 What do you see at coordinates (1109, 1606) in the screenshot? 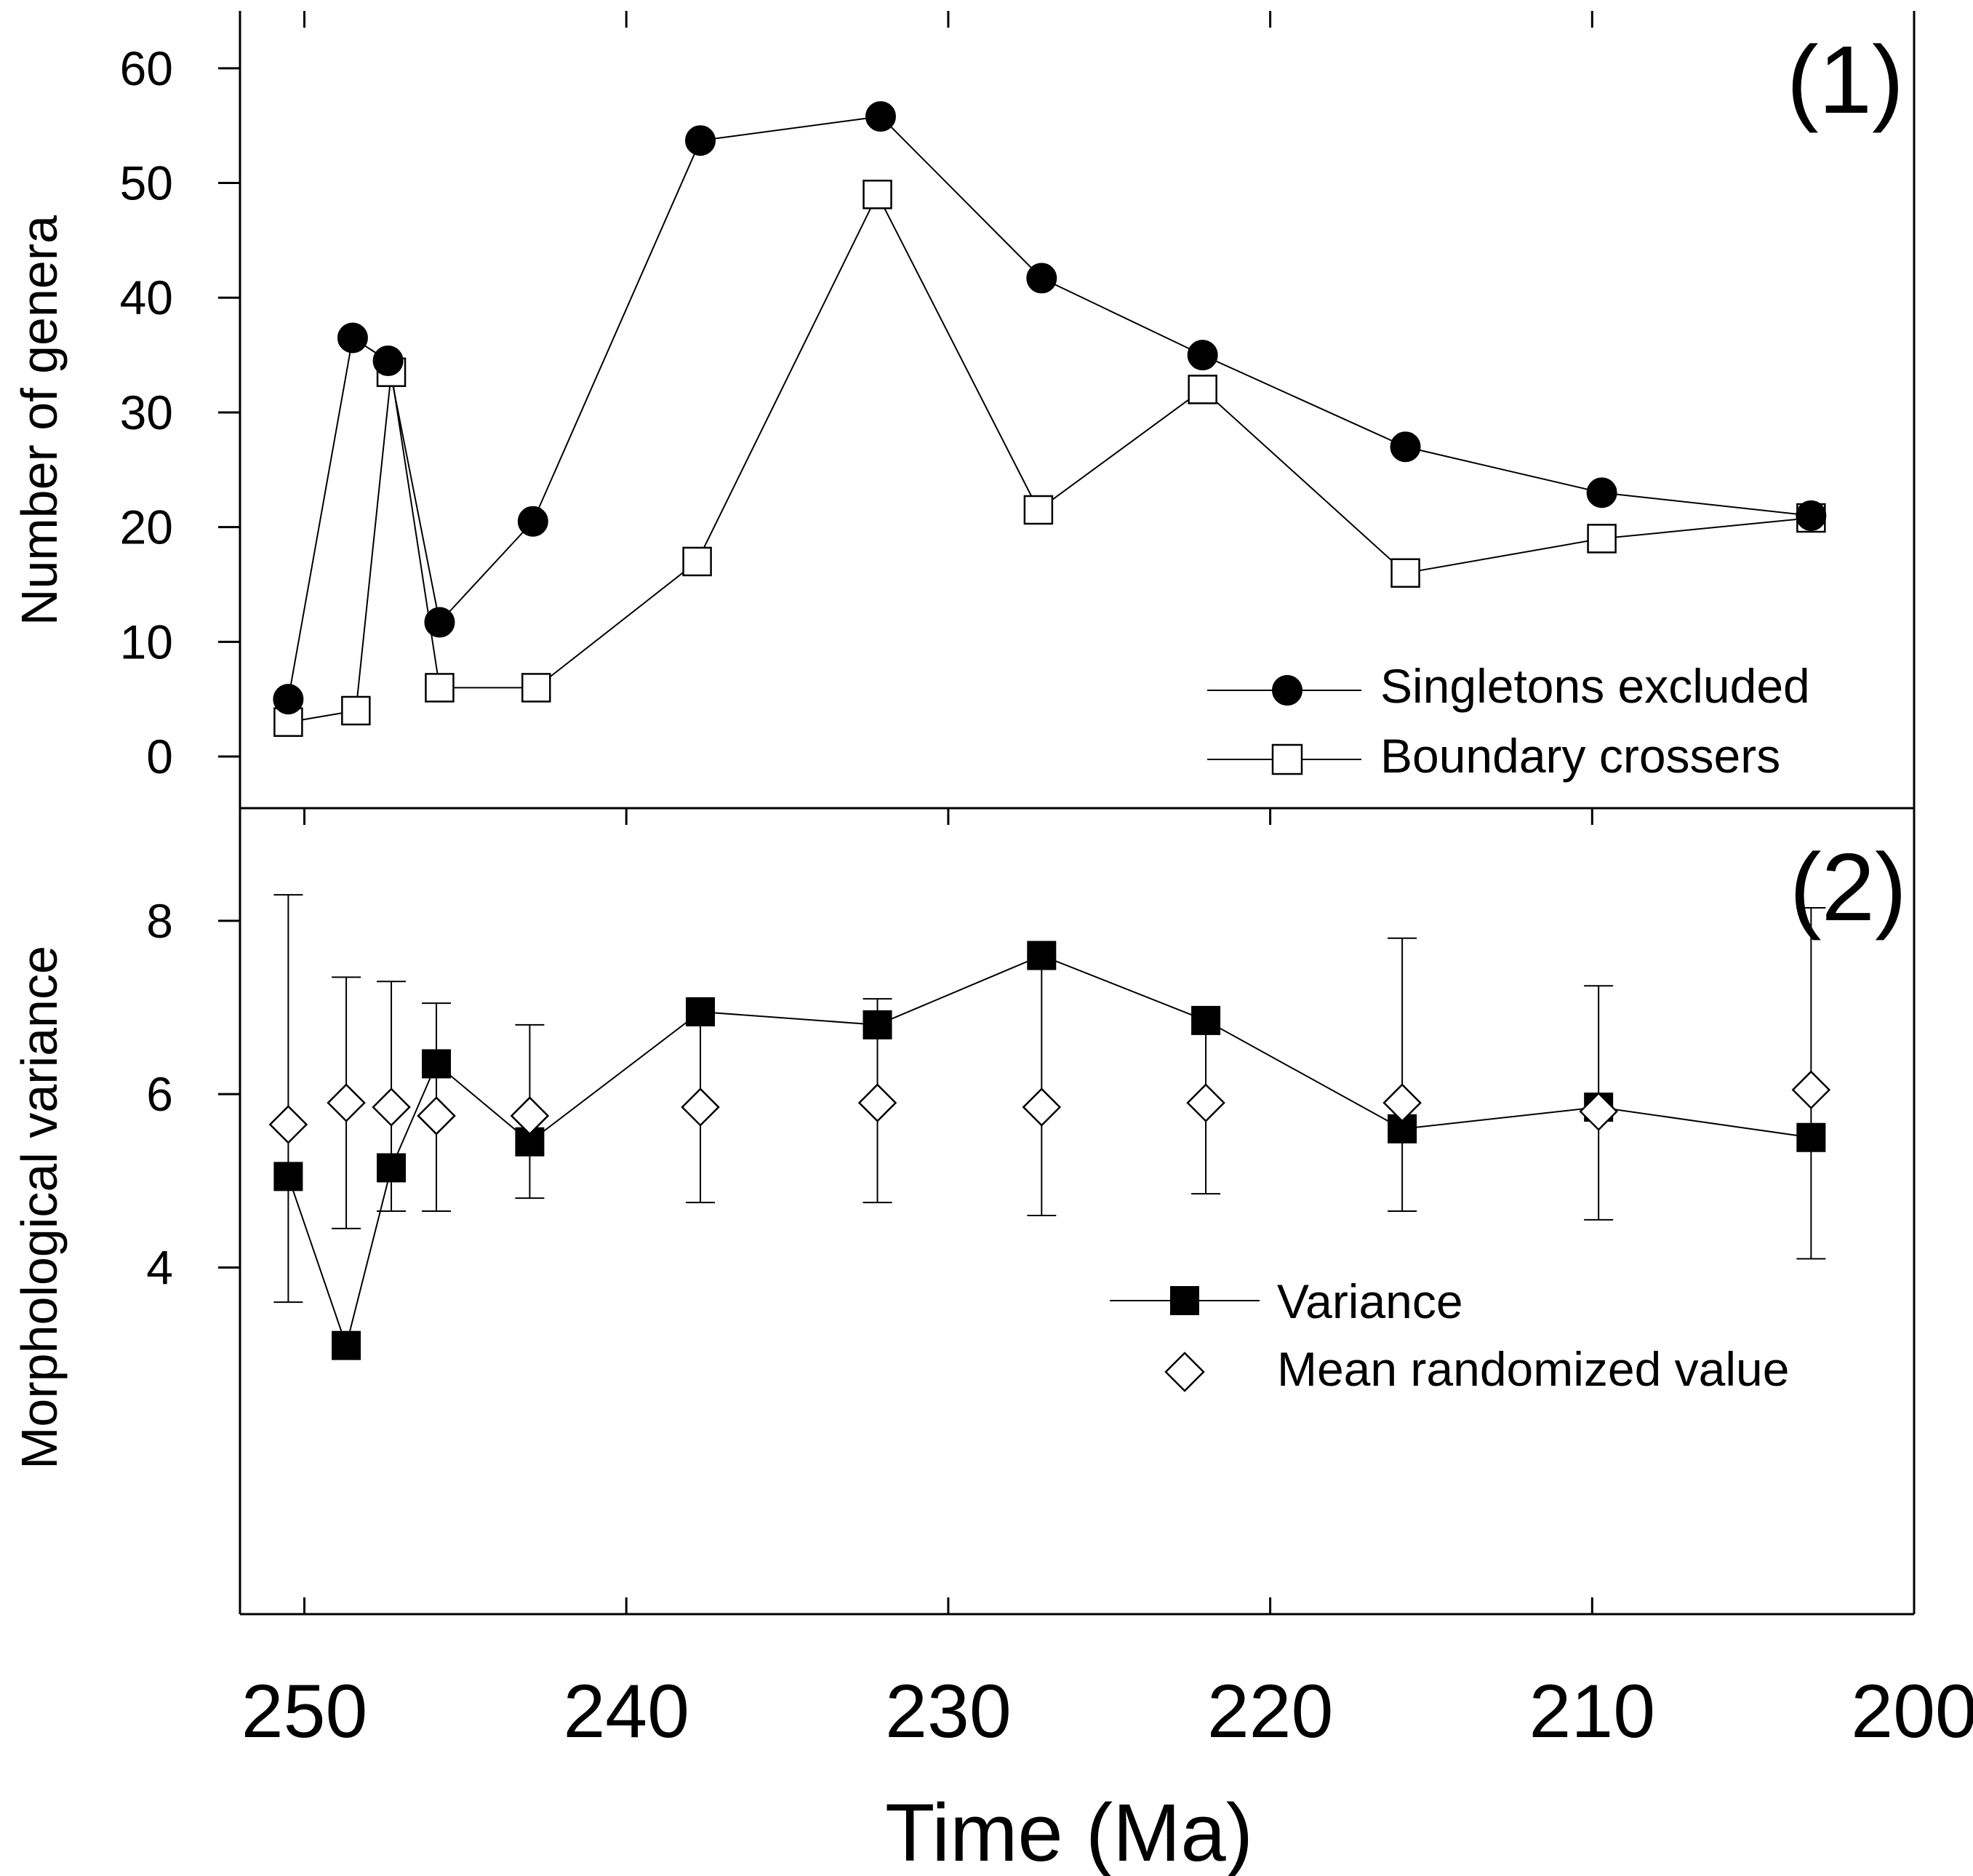
I see `x-axis-ticks` at bounding box center [1109, 1606].